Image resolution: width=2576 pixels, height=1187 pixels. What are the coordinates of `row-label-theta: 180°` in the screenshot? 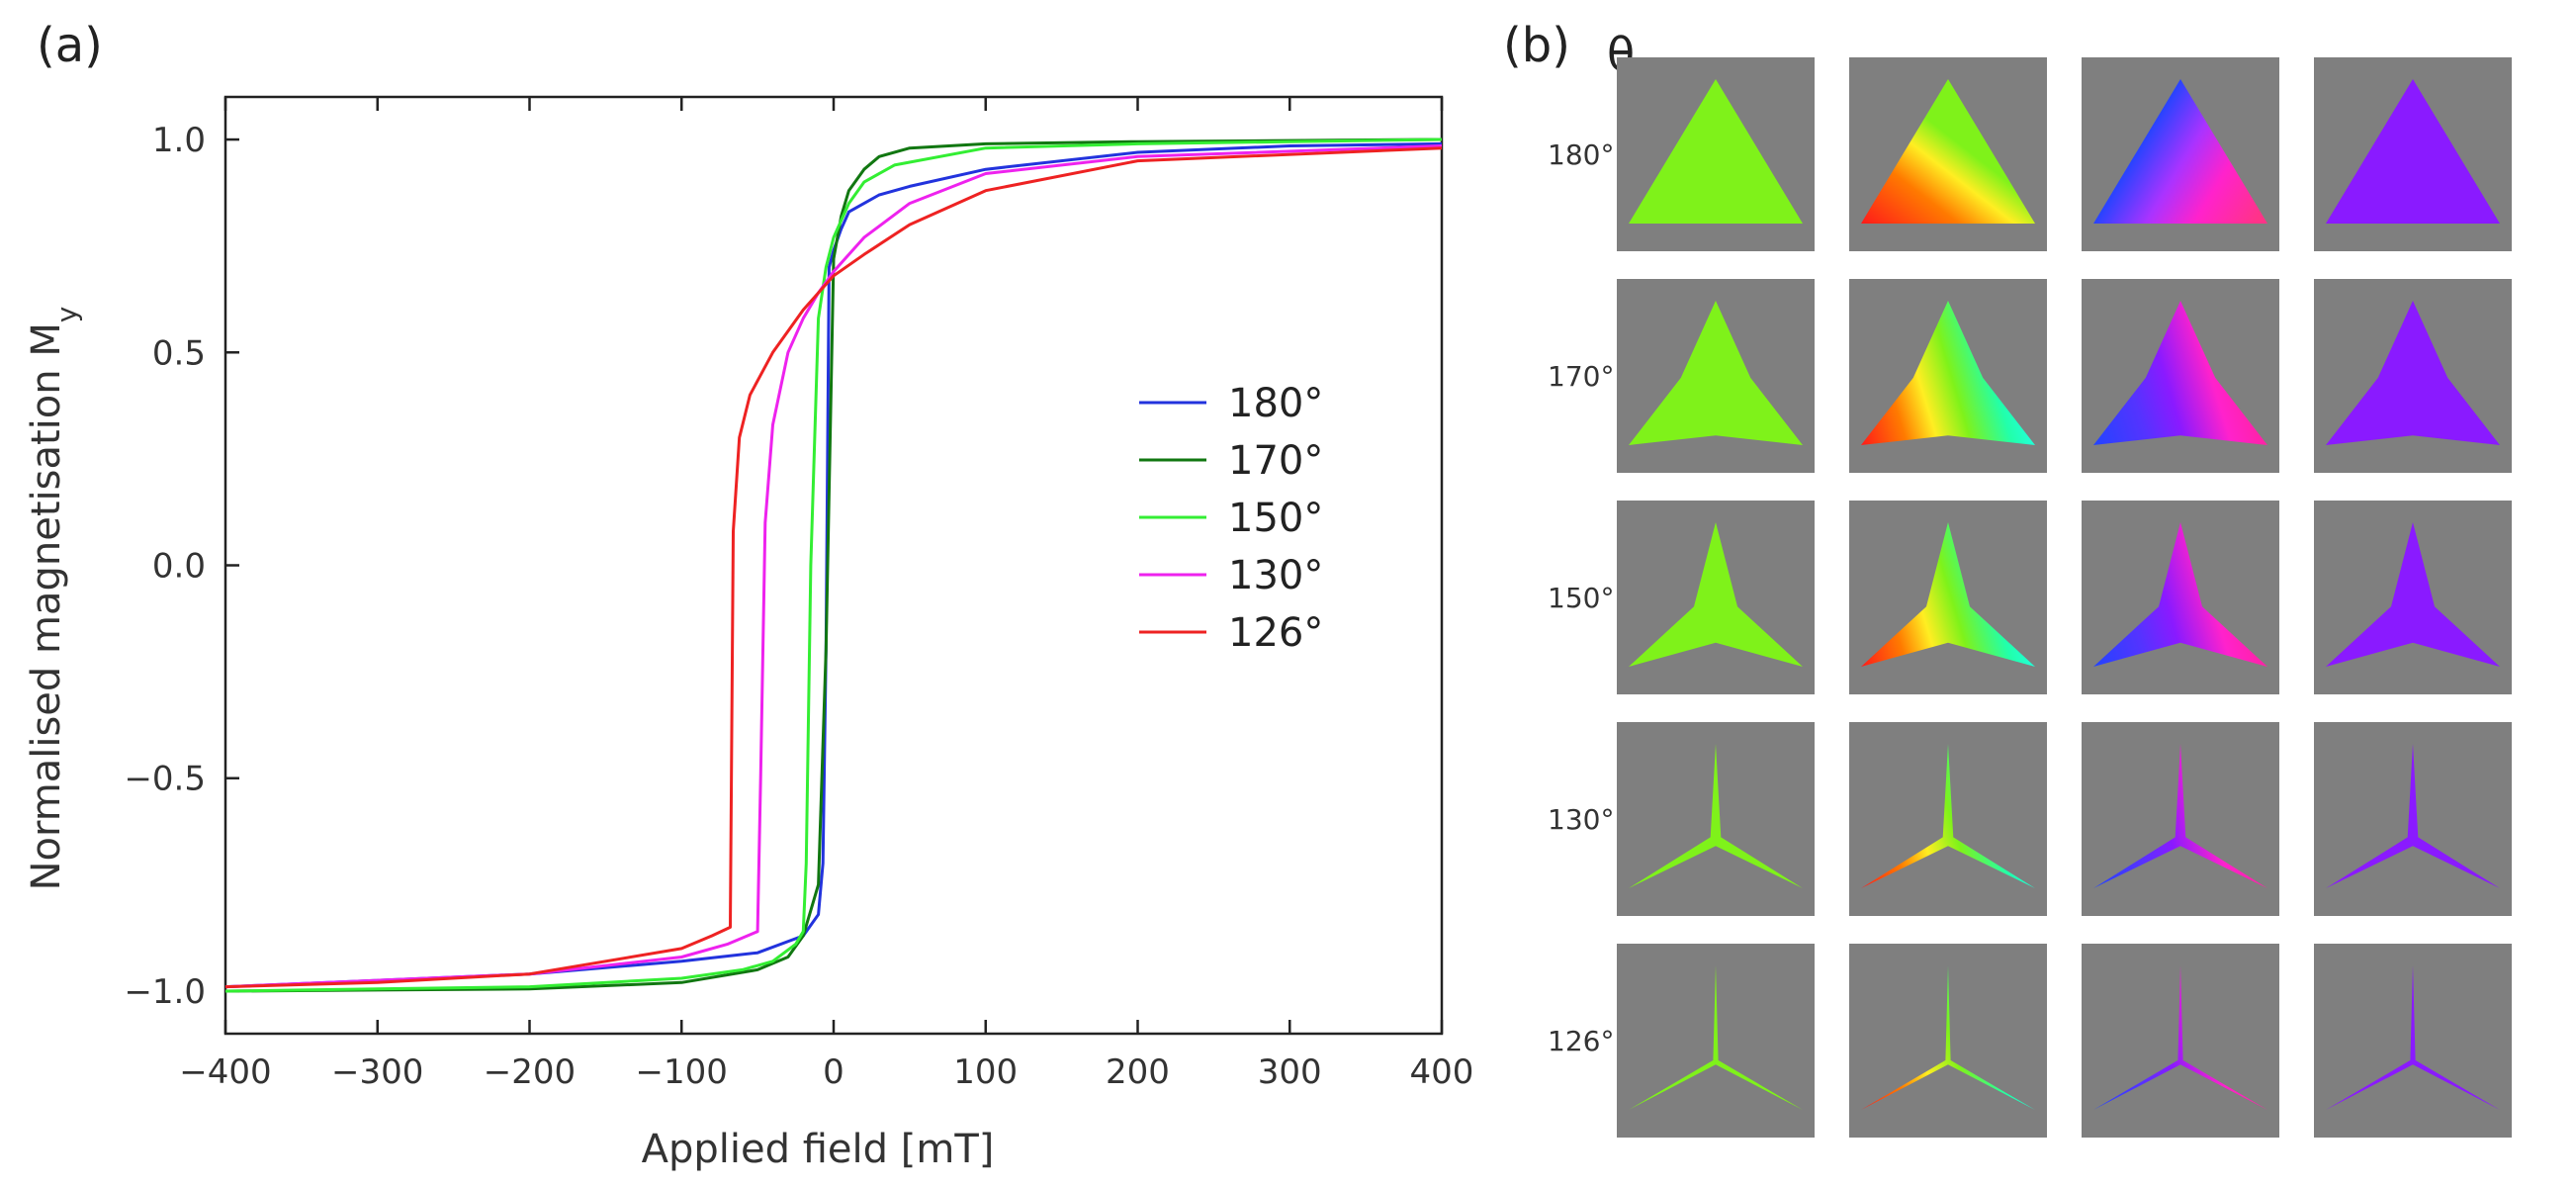 It's located at (1581, 154).